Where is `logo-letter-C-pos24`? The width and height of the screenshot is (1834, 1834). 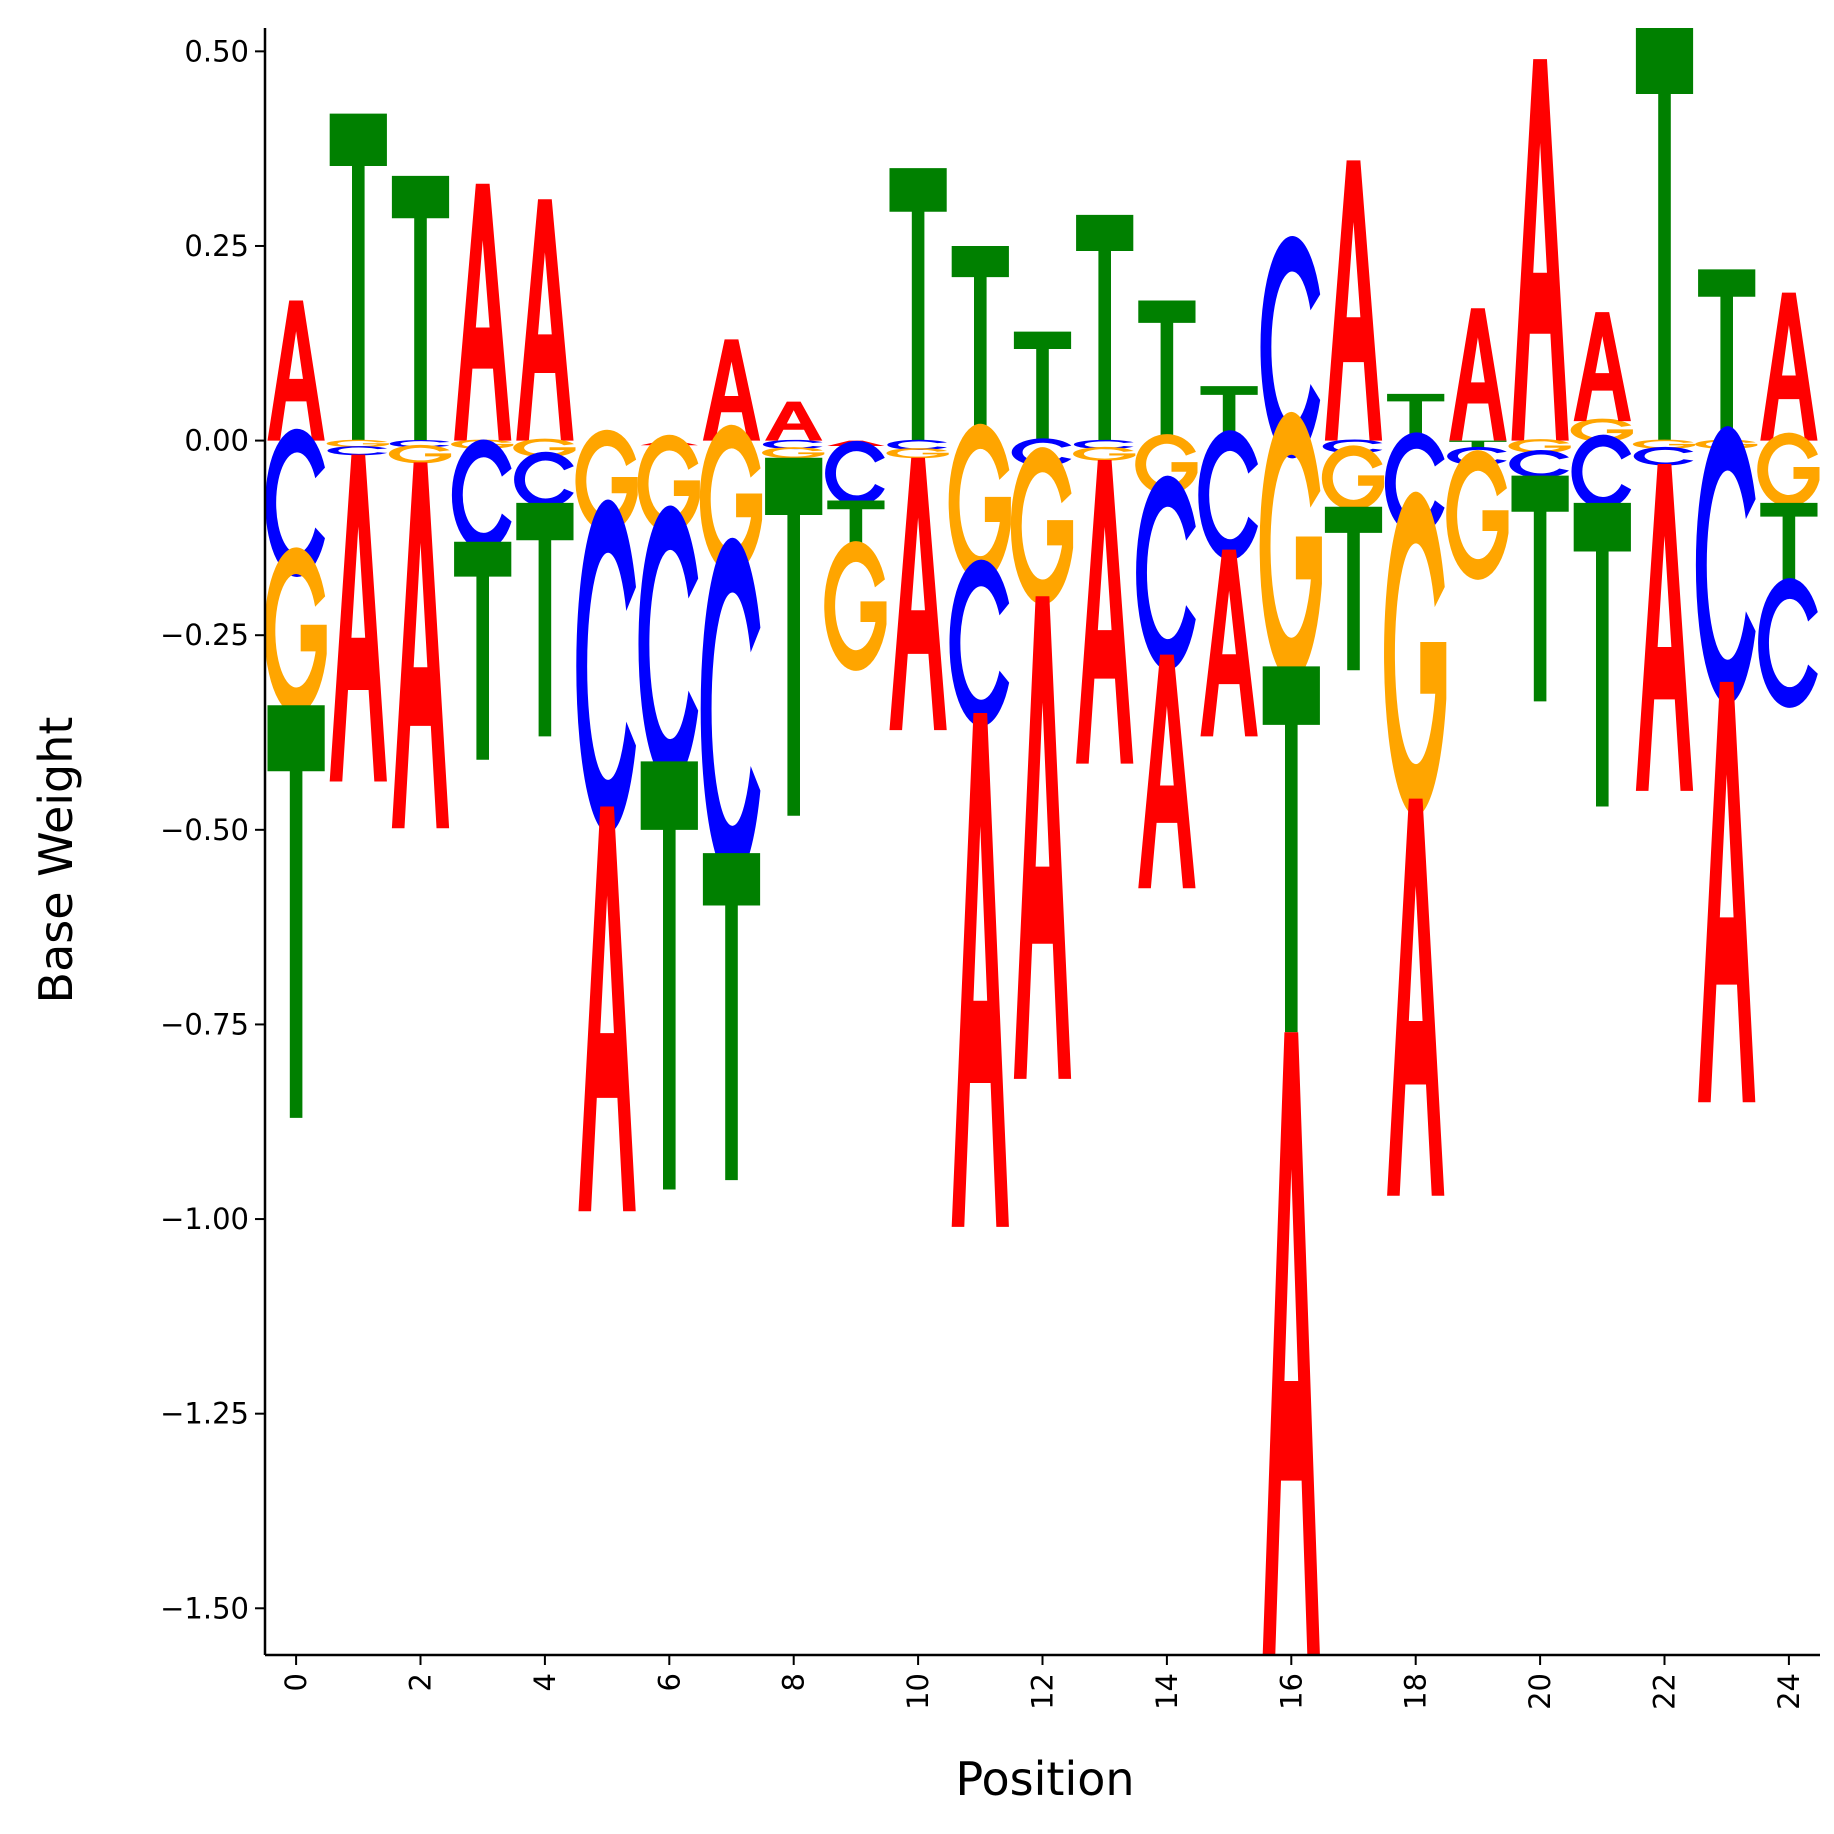
logo-letter-C-pos24 is located at coordinates (1788, 643).